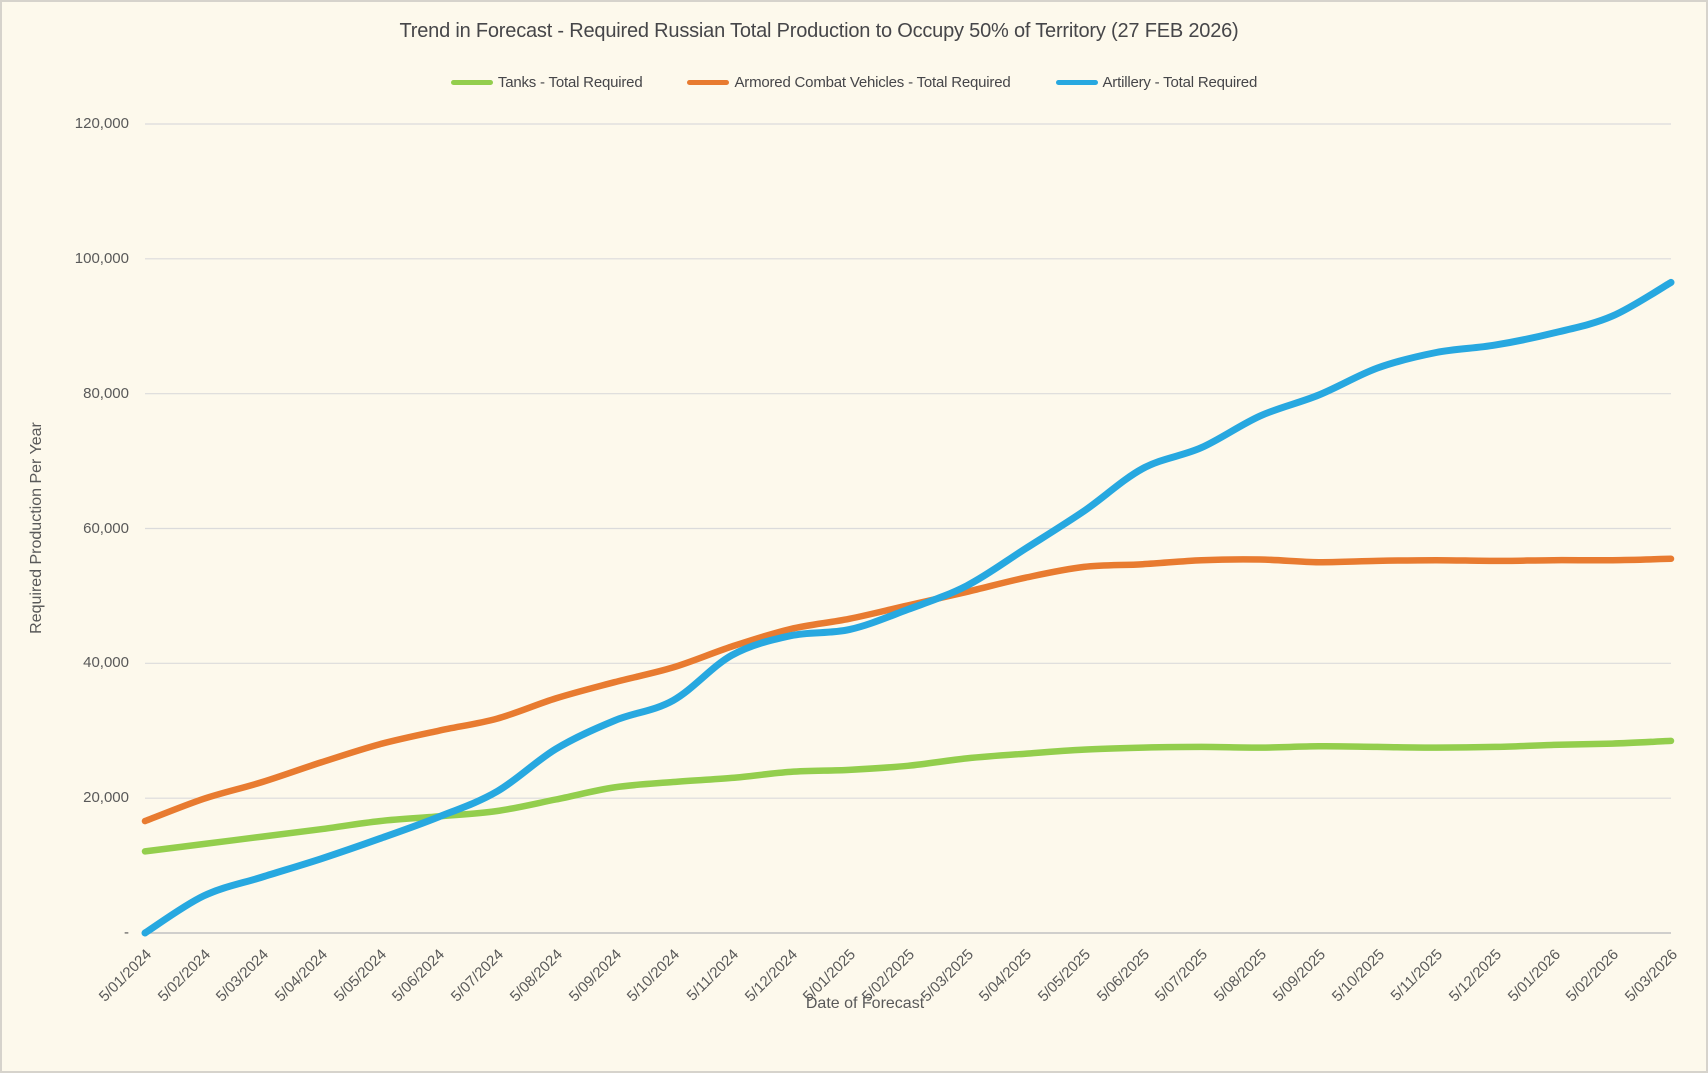 This screenshot has height=1073, width=1708. Describe the element at coordinates (106, 662) in the screenshot. I see `y-axis-label: 40,000` at that location.